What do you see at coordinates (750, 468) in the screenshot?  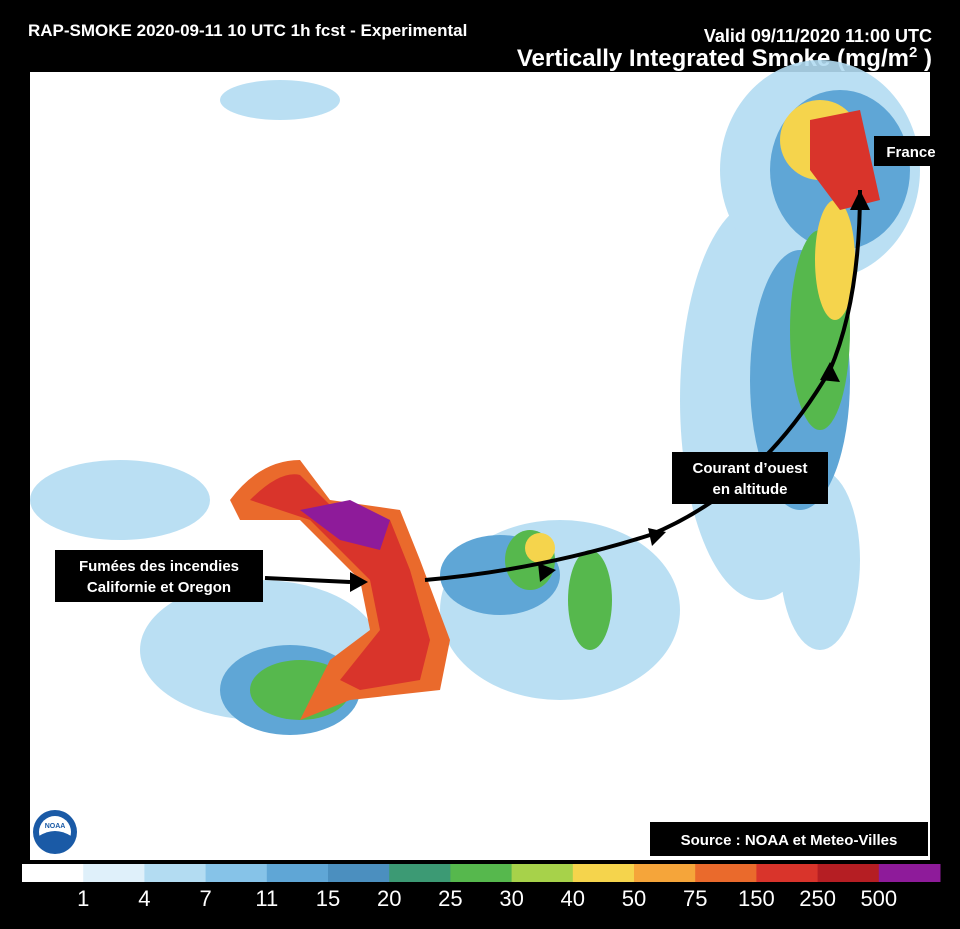 I see `current-text: Courant d’ouest` at bounding box center [750, 468].